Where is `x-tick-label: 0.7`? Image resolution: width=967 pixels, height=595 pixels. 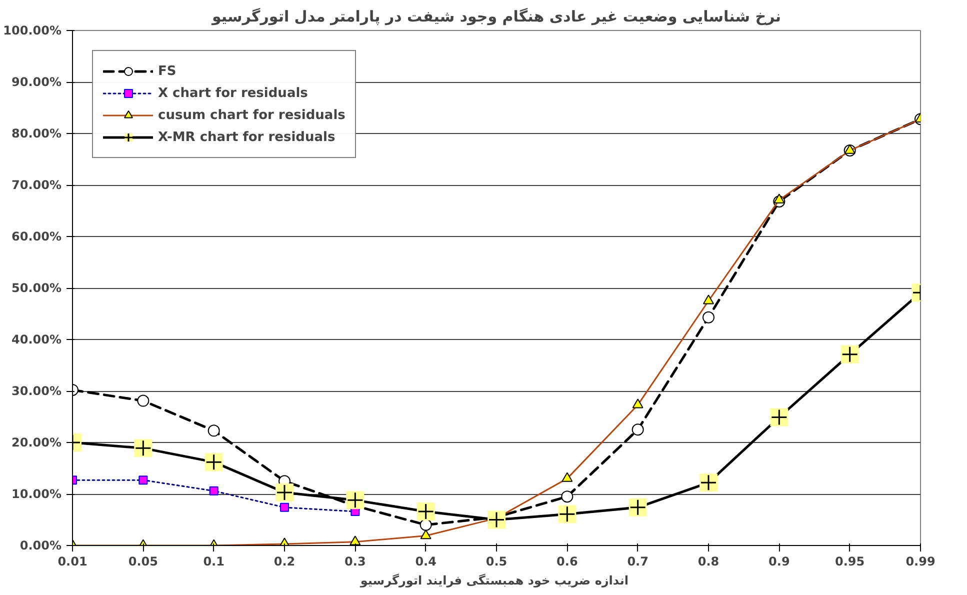
x-tick-label: 0.7 is located at coordinates (637, 561).